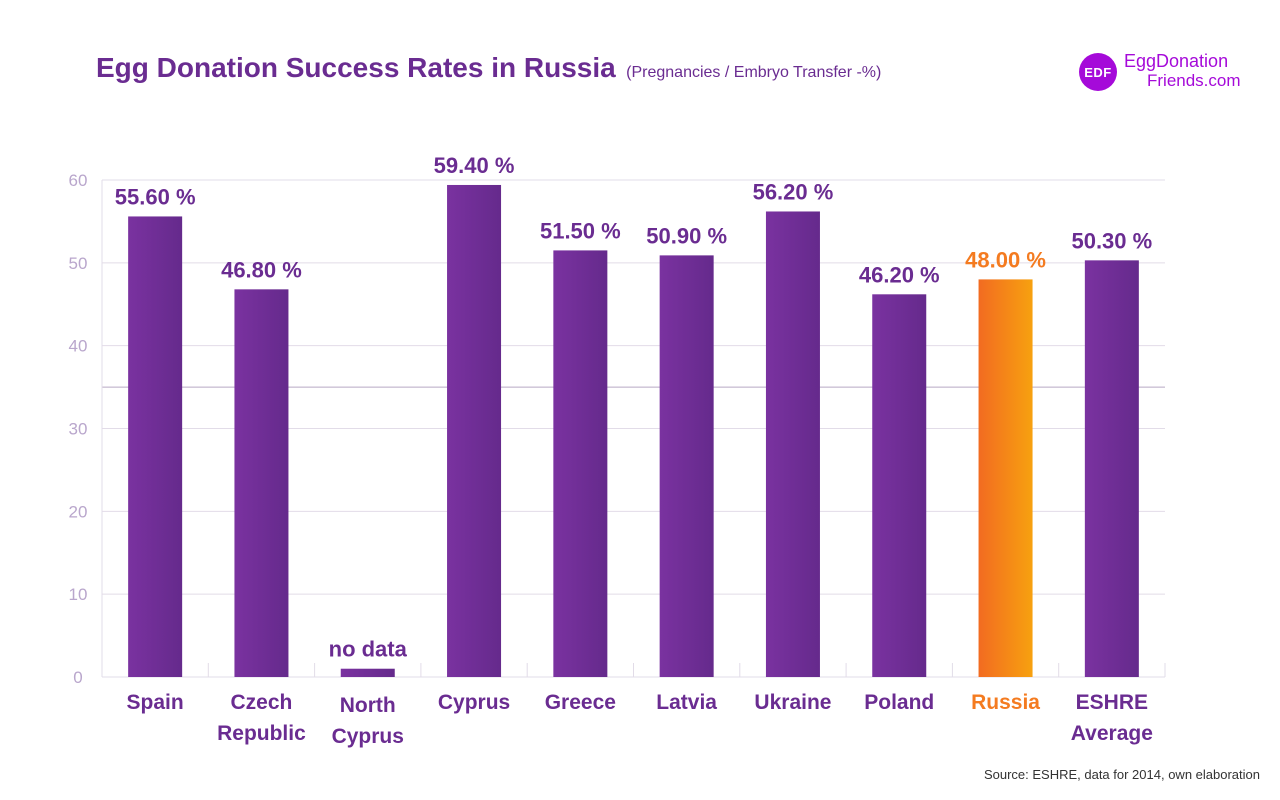 The height and width of the screenshot is (800, 1280). Describe the element at coordinates (356, 67) in the screenshot. I see `chart-title: Egg Donation Success Rates in Russia` at that location.